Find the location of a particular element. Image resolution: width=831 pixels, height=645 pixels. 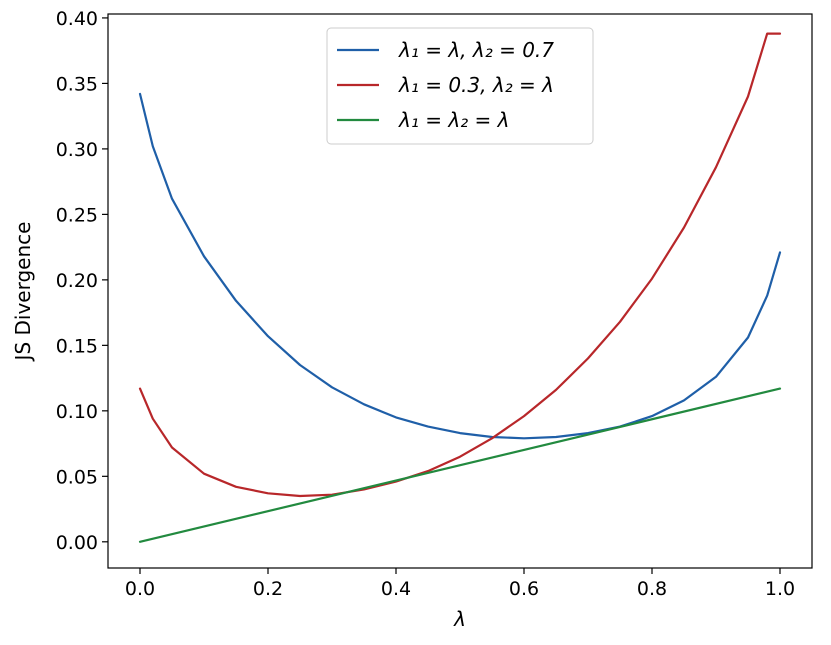

y-tick-label: 0.10 is located at coordinates (77, 412).